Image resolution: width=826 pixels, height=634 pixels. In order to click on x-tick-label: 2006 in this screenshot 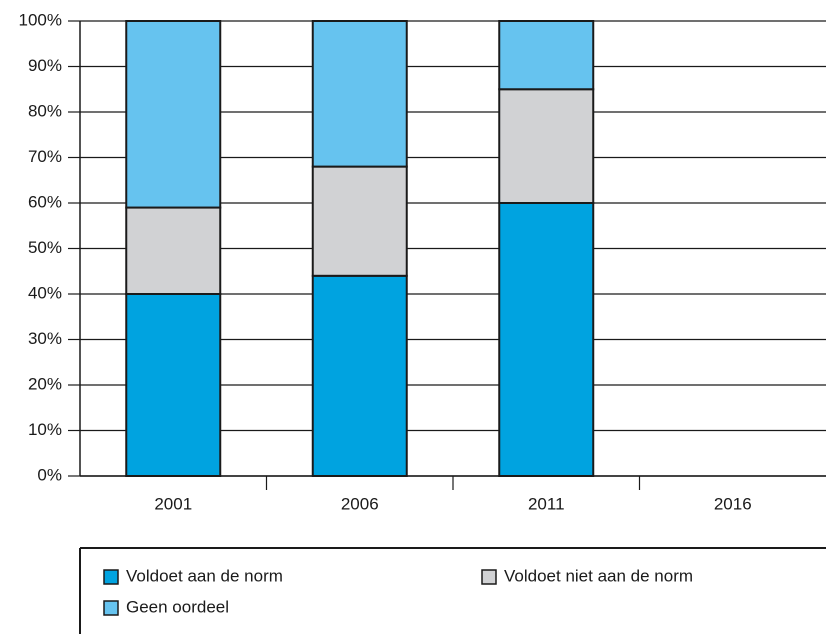, I will do `click(360, 503)`.